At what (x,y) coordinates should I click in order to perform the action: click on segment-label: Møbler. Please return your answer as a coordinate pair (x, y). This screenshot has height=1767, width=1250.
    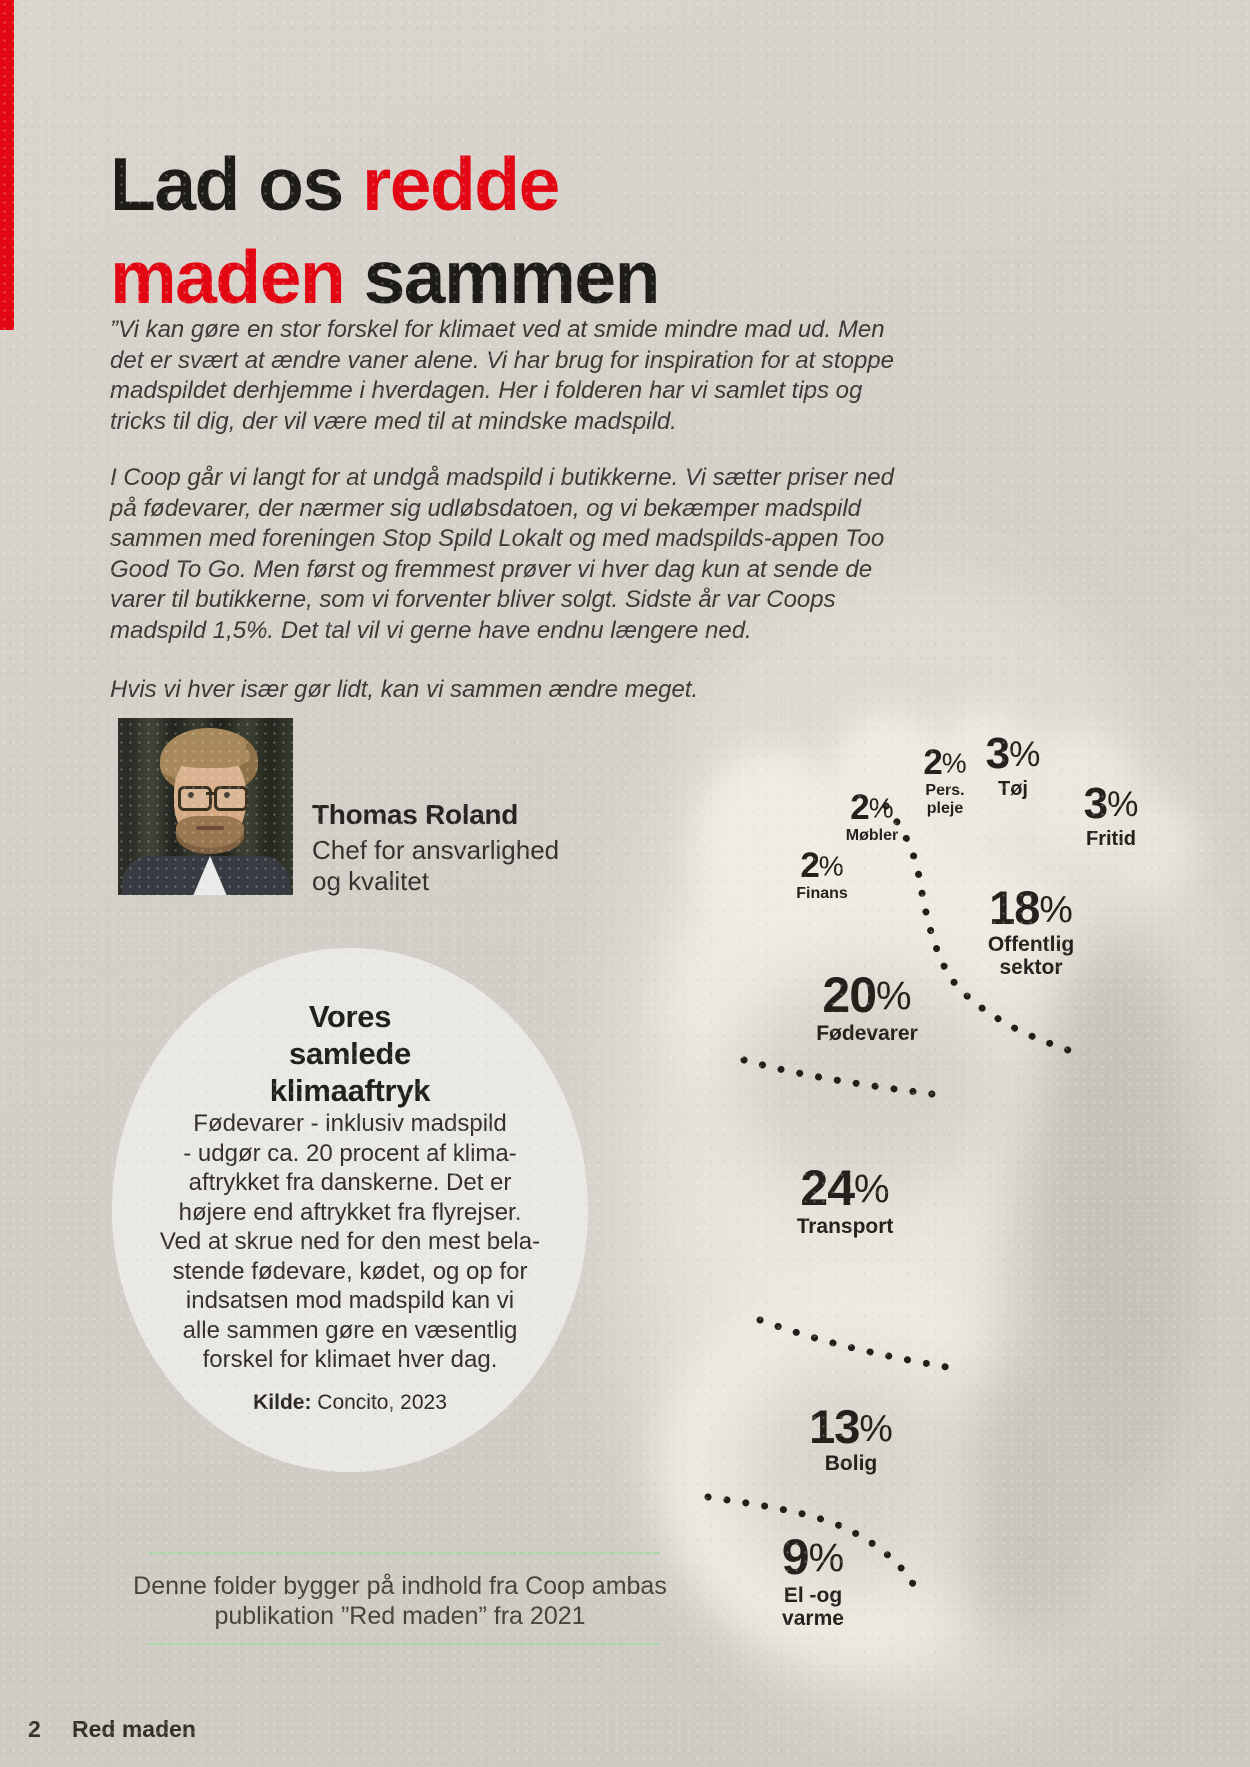
    Looking at the image, I should click on (872, 835).